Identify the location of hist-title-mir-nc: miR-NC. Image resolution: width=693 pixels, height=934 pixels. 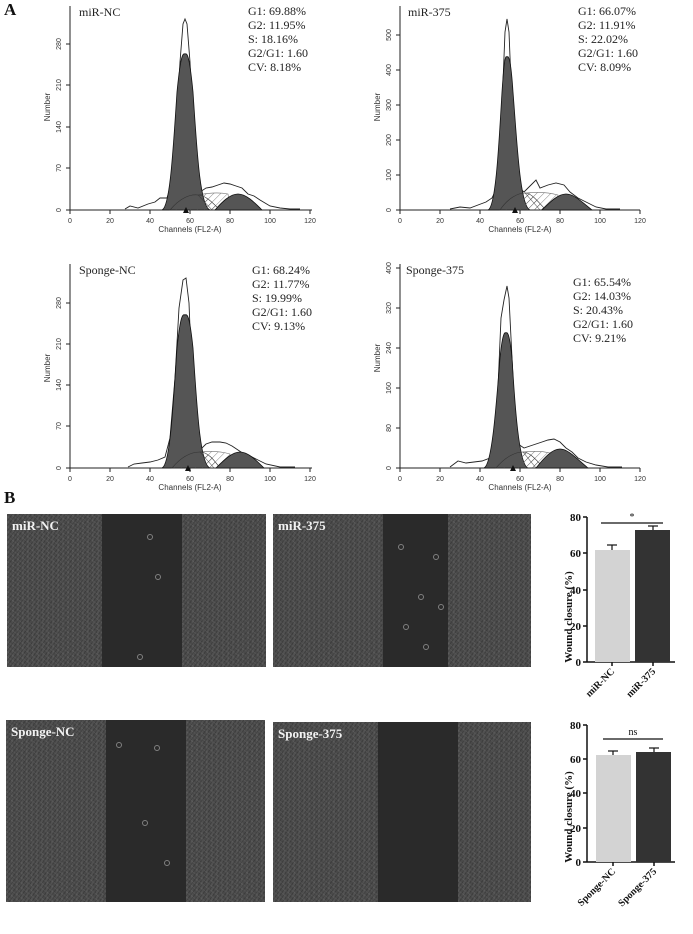
(100, 12).